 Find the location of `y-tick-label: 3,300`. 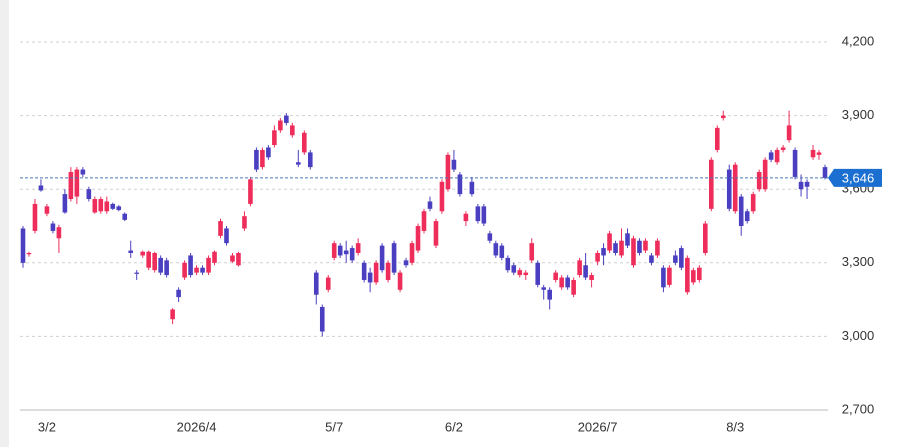

y-tick-label: 3,300 is located at coordinates (858, 261).